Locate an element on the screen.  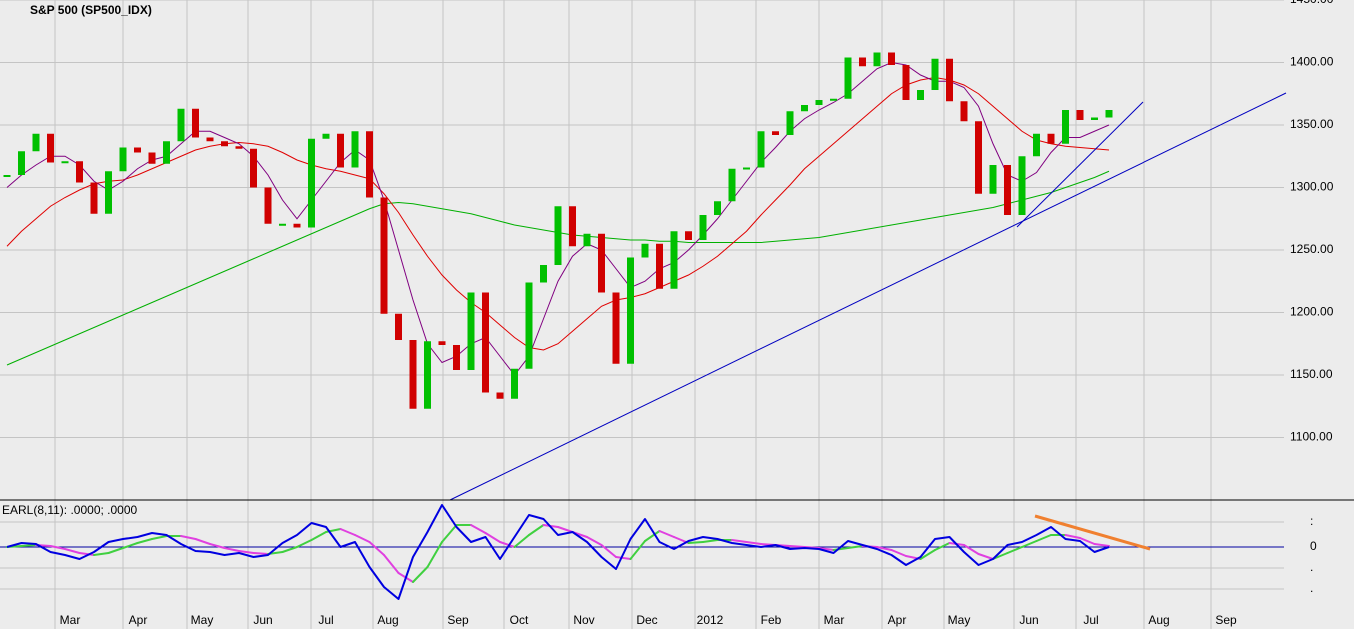
x-tick-label: Aug is located at coordinates (387, 620).